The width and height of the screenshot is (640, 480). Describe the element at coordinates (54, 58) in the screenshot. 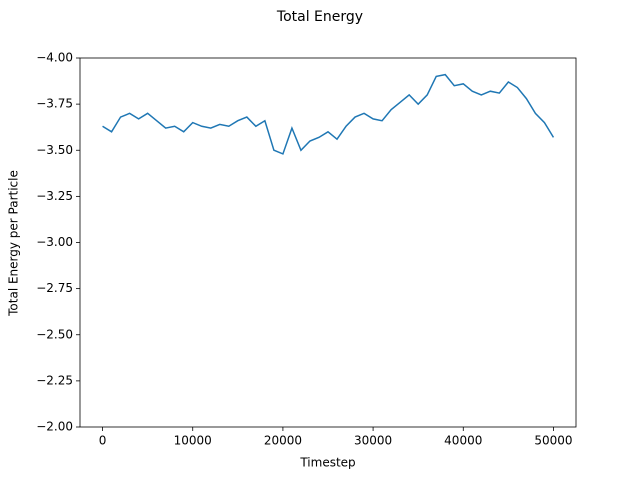

I see `y-tick-label: −4.00` at that location.